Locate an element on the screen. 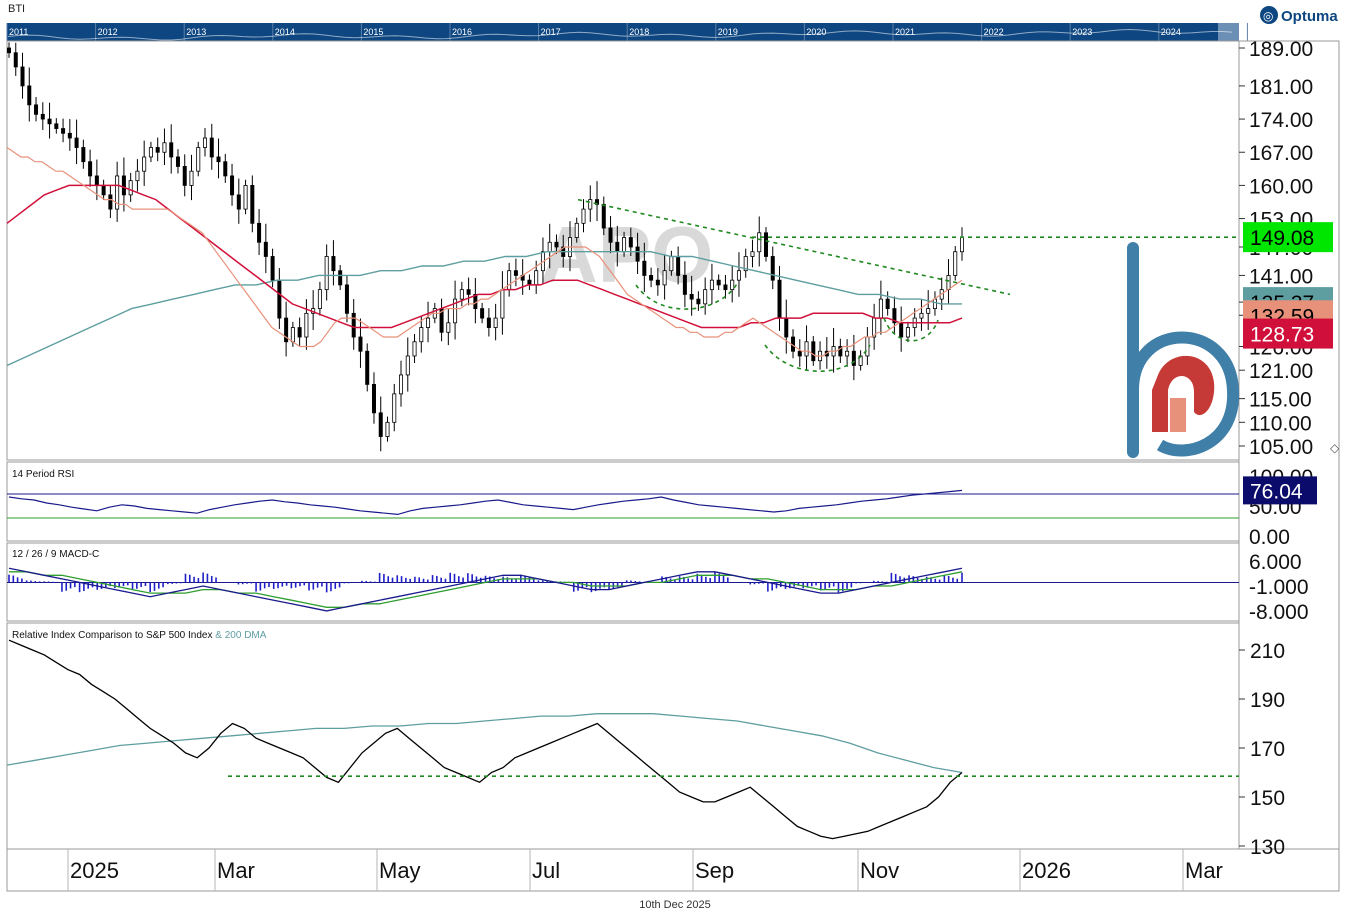 The height and width of the screenshot is (924, 1346). x-tick-label: 2025 is located at coordinates (94, 870).